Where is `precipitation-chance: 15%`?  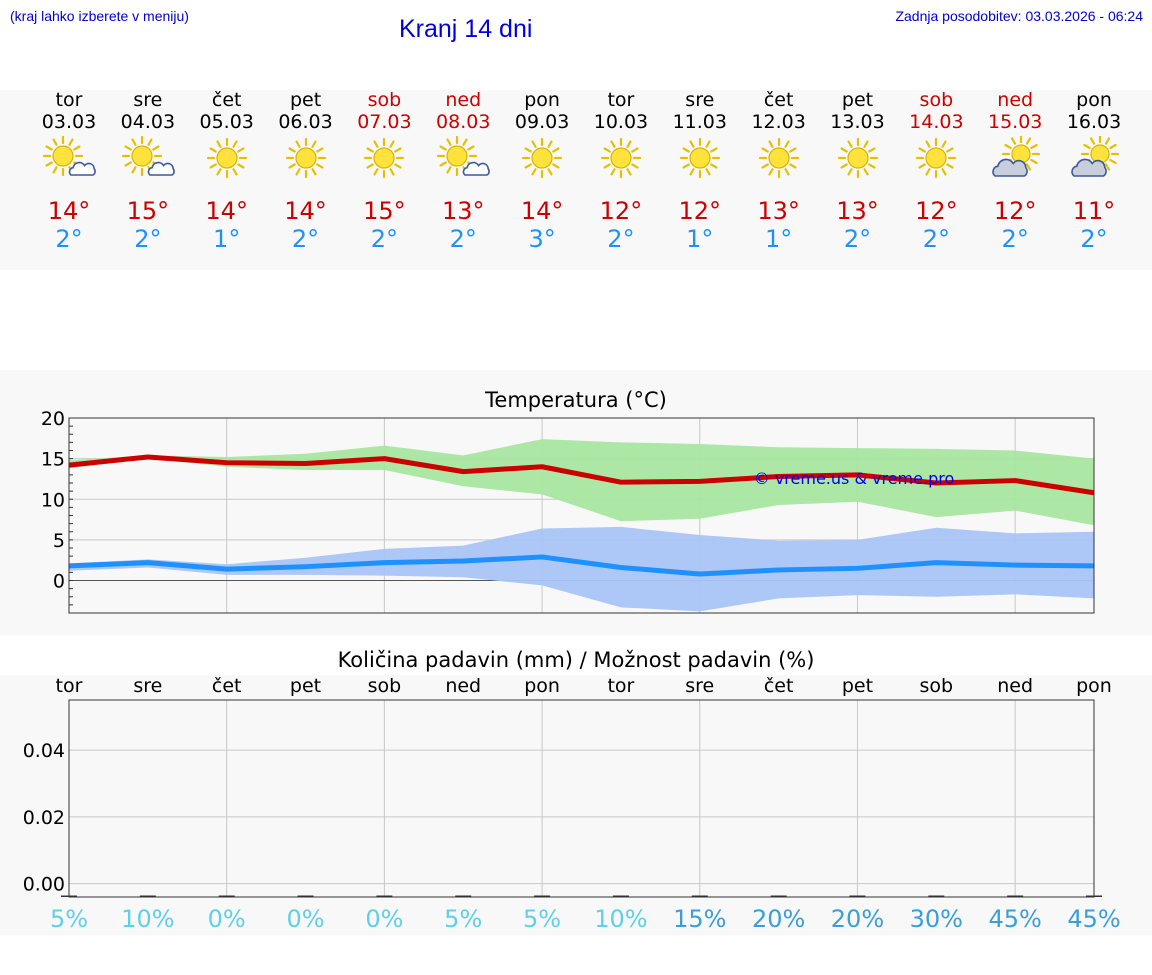 precipitation-chance: 15% is located at coordinates (700, 919).